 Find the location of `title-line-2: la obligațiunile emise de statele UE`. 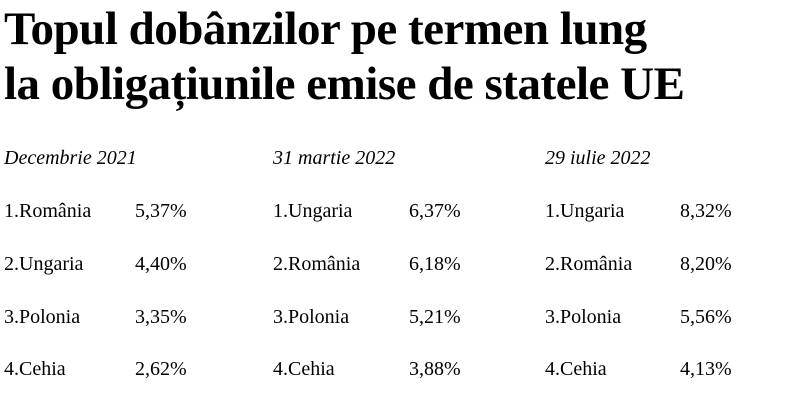

title-line-2: la obligațiunile emise de statele UE is located at coordinates (344, 84).